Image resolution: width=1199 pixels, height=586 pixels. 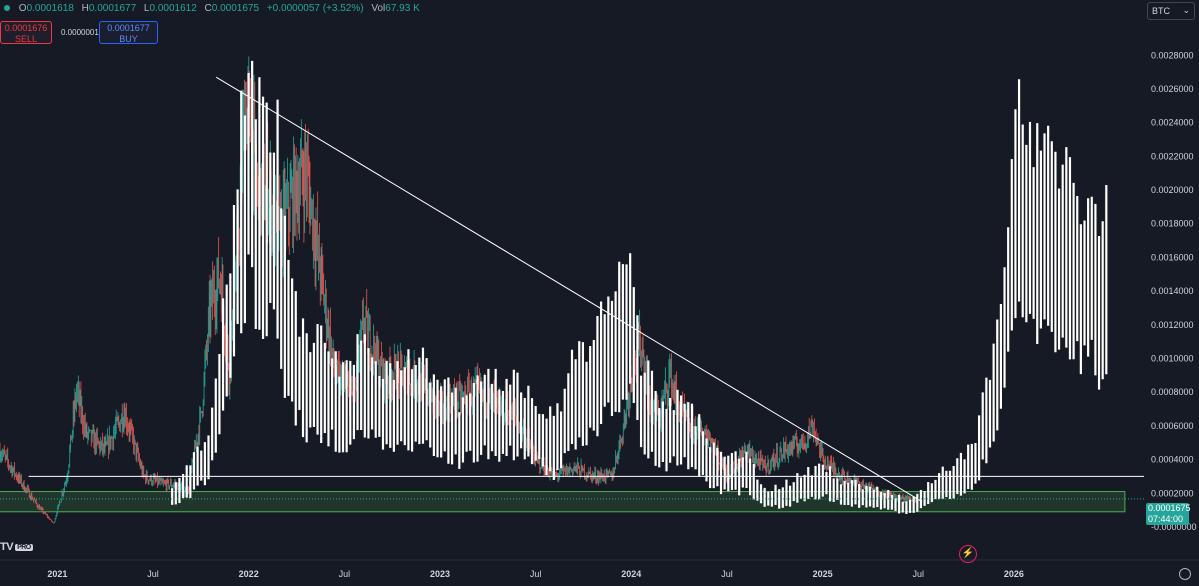 What do you see at coordinates (1172, 358) in the screenshot?
I see `price-axis-tick: 0.0010000` at bounding box center [1172, 358].